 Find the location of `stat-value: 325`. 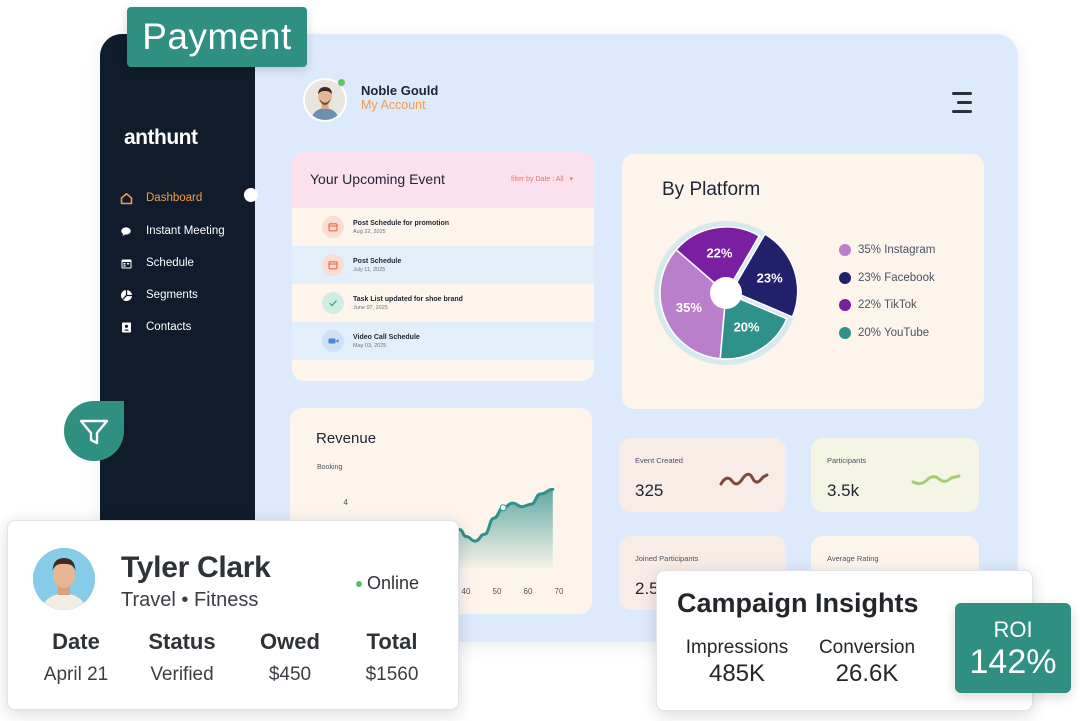

stat-value: 325 is located at coordinates (649, 490).